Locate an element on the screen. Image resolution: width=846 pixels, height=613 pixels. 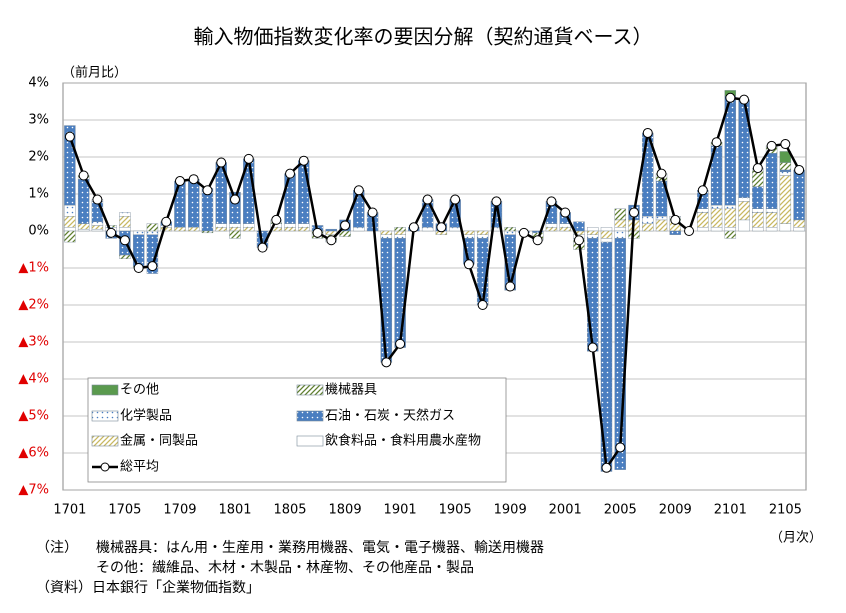
x-tick-label: 1809 is located at coordinates (345, 510).